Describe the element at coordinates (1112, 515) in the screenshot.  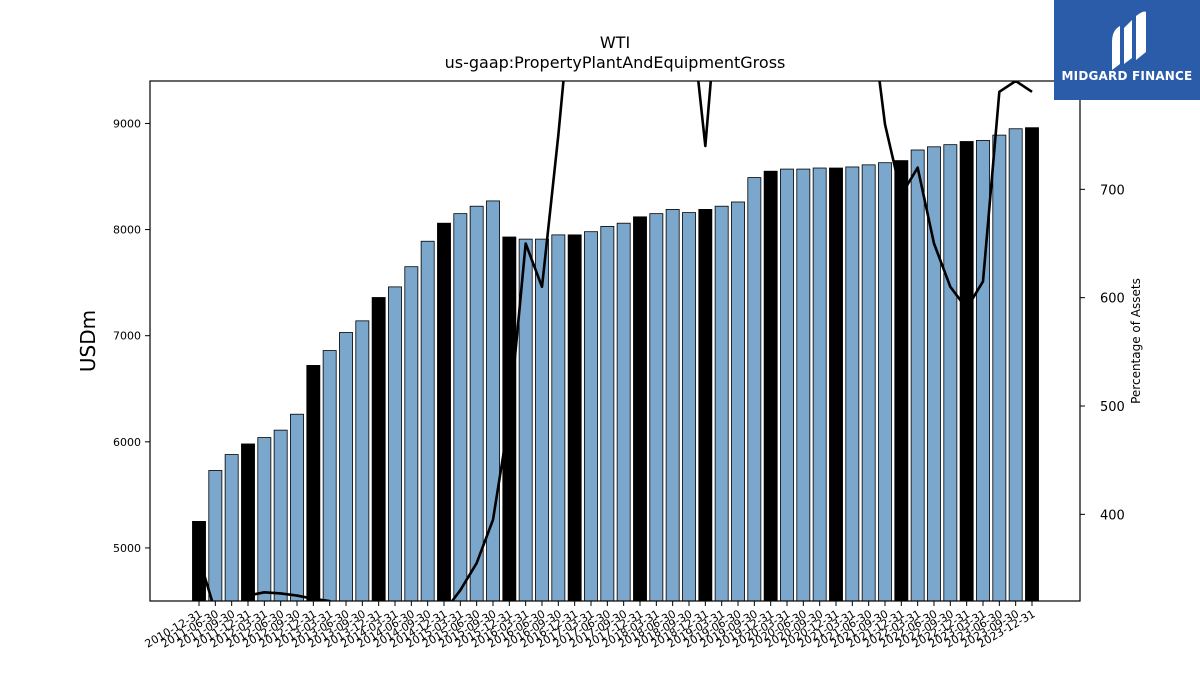
I see `y2-tick-label: 400` at that location.